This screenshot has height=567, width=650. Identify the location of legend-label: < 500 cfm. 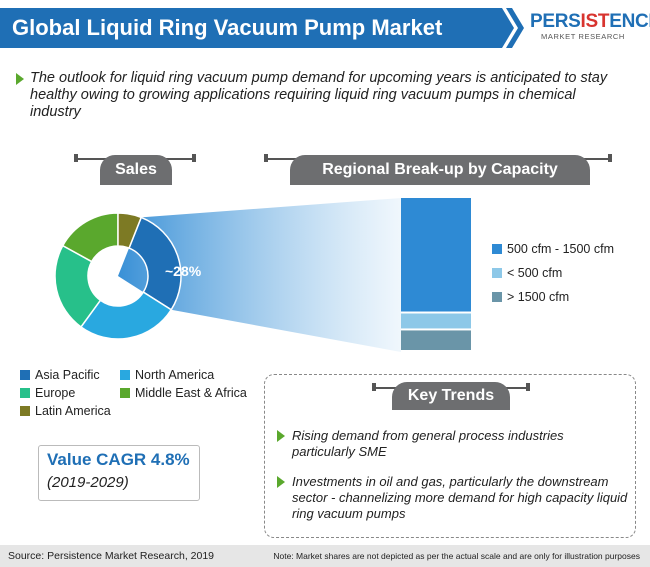
(535, 273).